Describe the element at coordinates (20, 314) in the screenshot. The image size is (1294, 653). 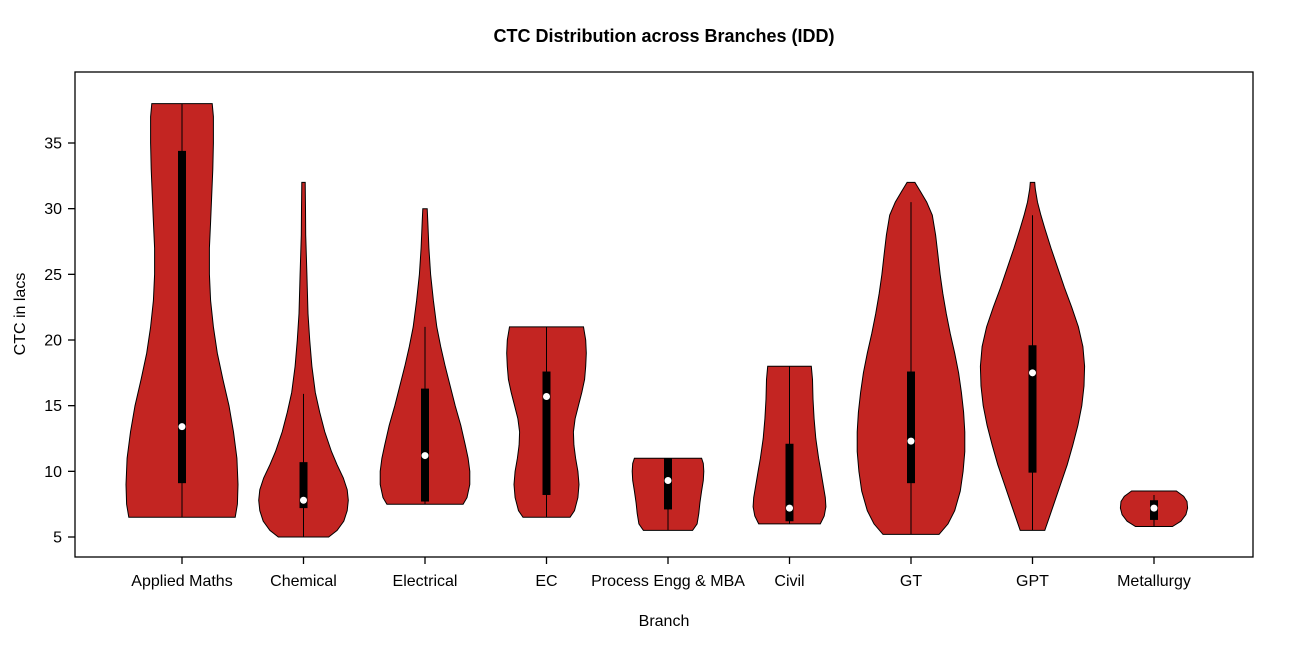
I see `y-axis-title: CTC in lacs` at that location.